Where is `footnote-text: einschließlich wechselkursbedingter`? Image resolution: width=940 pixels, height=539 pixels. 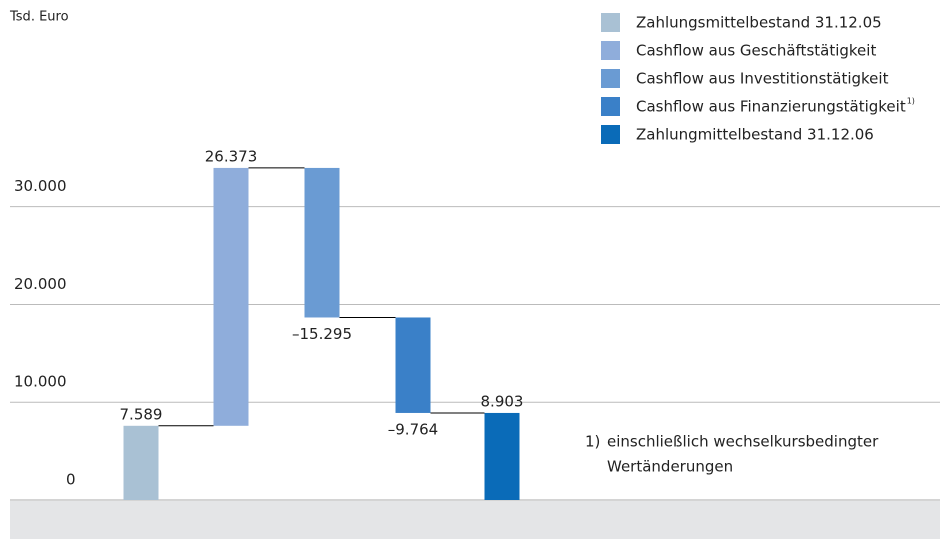 footnote-text: einschließlich wechselkursbedingter is located at coordinates (743, 442).